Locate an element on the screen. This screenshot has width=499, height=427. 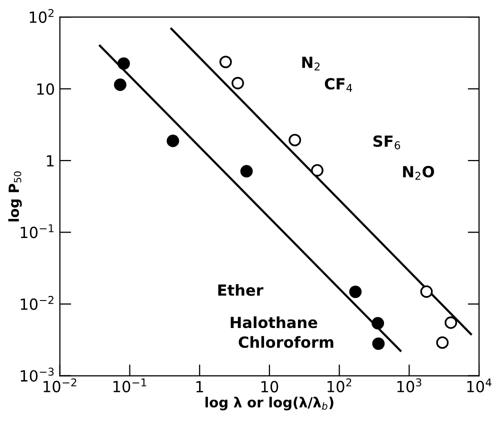
y-axis-title: log P$_{50}$ is located at coordinates (15, 196).